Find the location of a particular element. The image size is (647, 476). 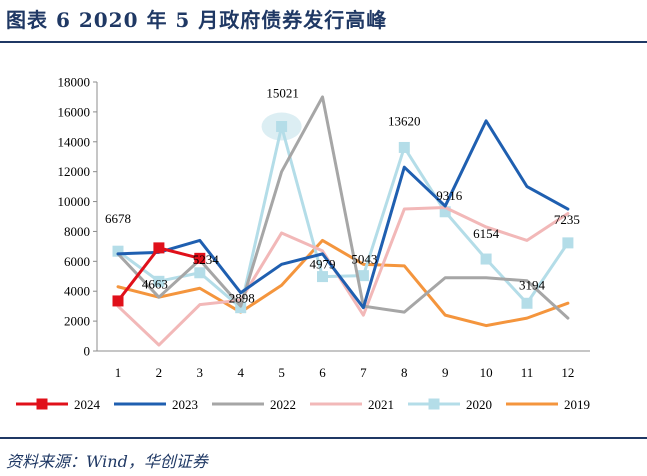

x-tick-label: 6 is located at coordinates (322, 372).